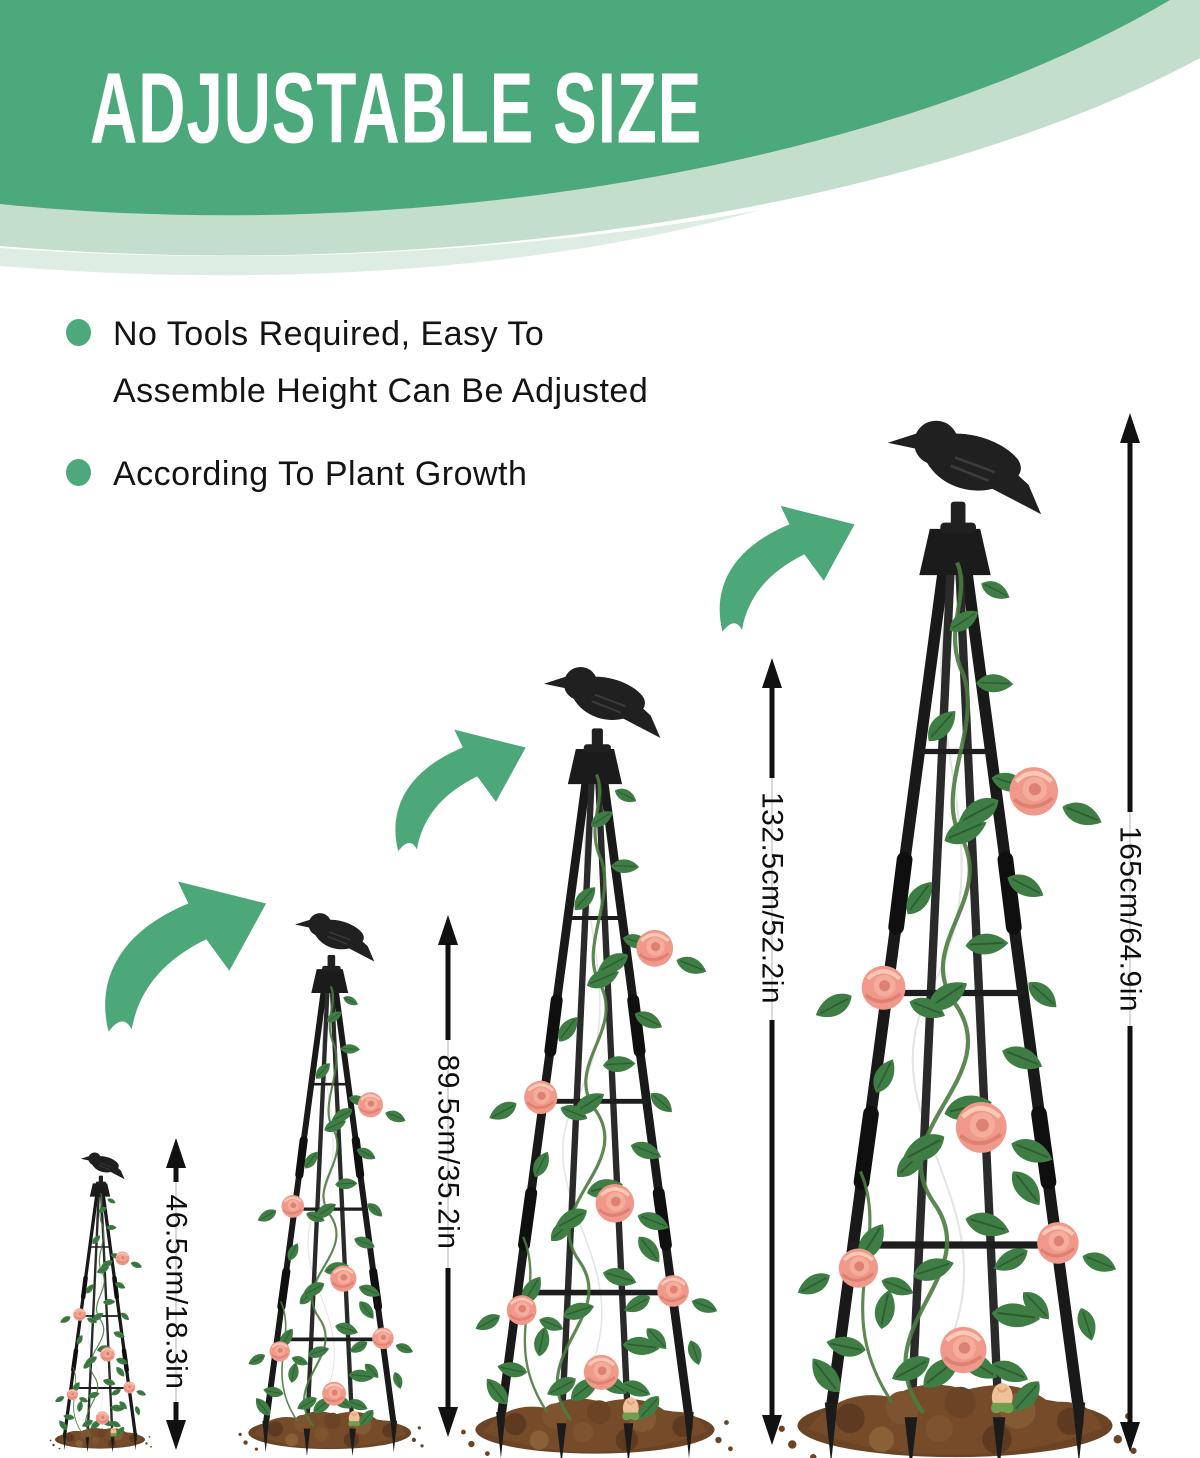 The width and height of the screenshot is (1200, 1458). What do you see at coordinates (448, 1152) in the screenshot?
I see `height-label-2: 89.5cm/35.2in` at bounding box center [448, 1152].